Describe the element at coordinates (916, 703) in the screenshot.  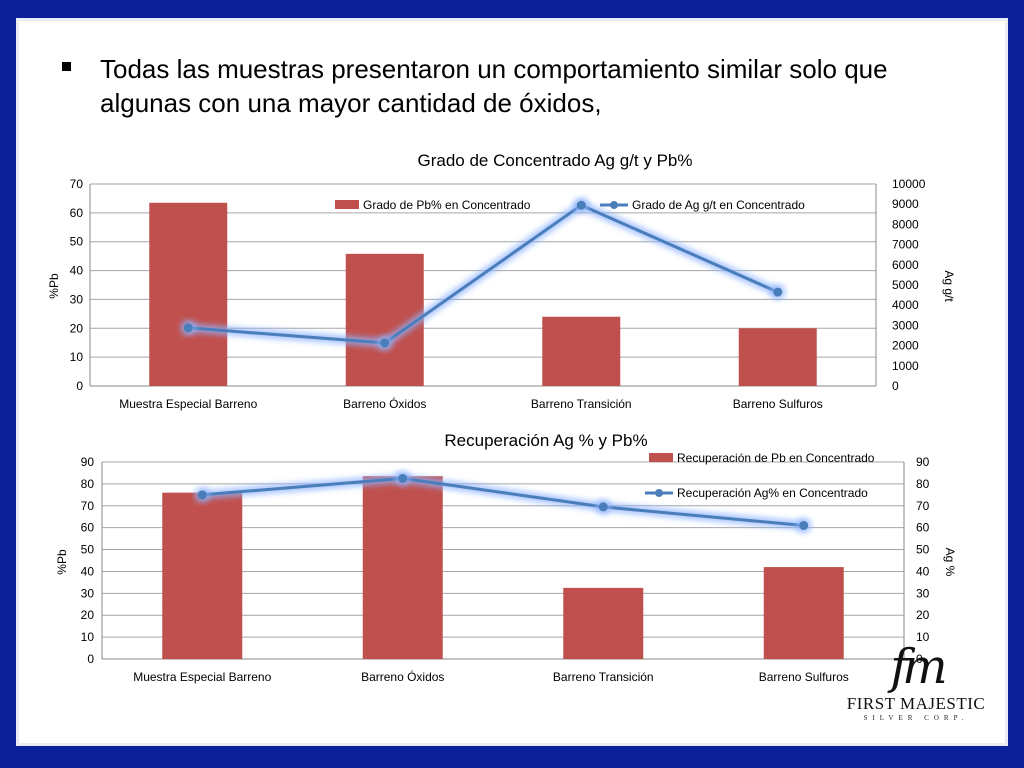
I see `logo-company-name: FIRST MAJESTIC` at that location.